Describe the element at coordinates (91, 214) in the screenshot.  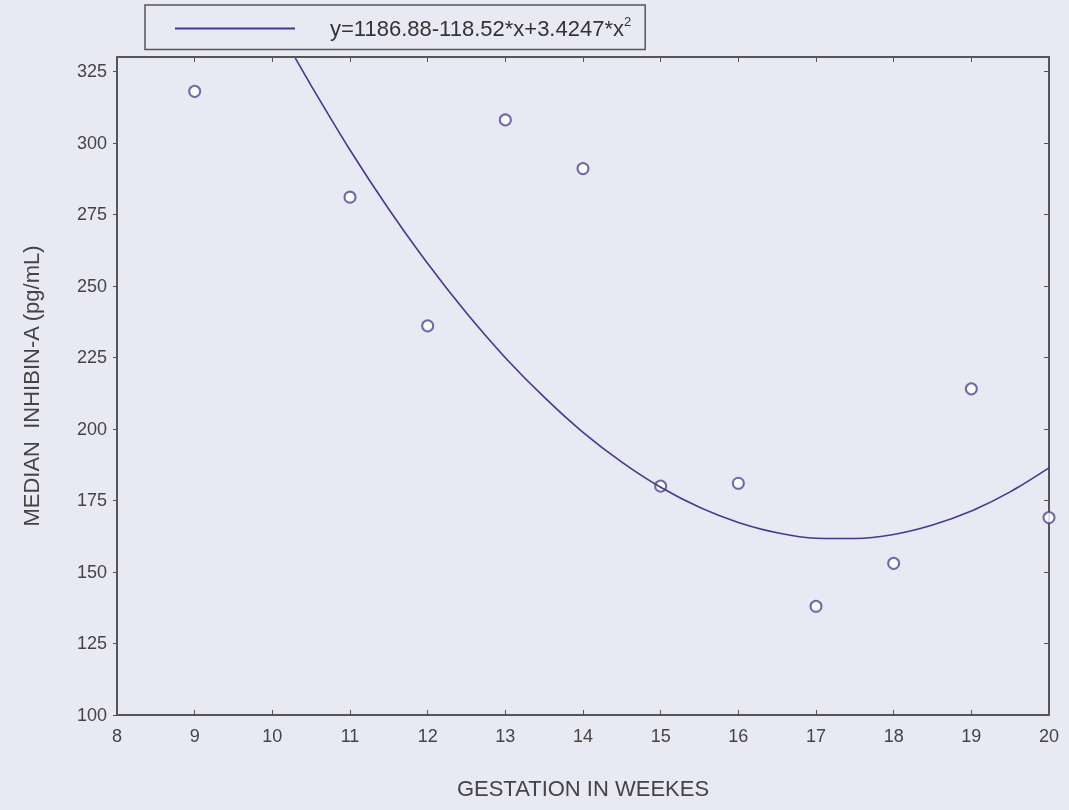
I see `y-tick-label: 275` at that location.